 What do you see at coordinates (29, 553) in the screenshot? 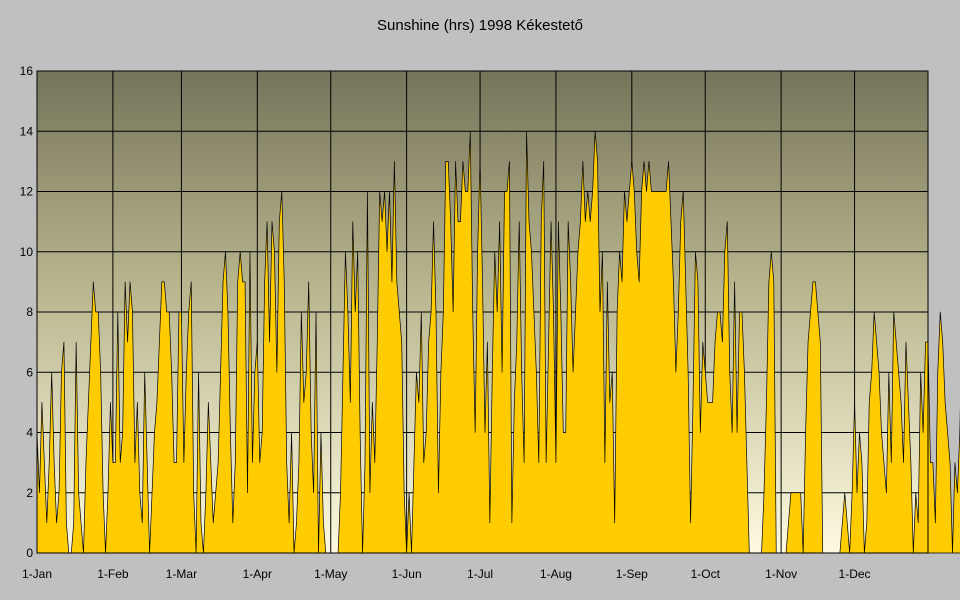
I see `y-tick-label: 0` at bounding box center [29, 553].